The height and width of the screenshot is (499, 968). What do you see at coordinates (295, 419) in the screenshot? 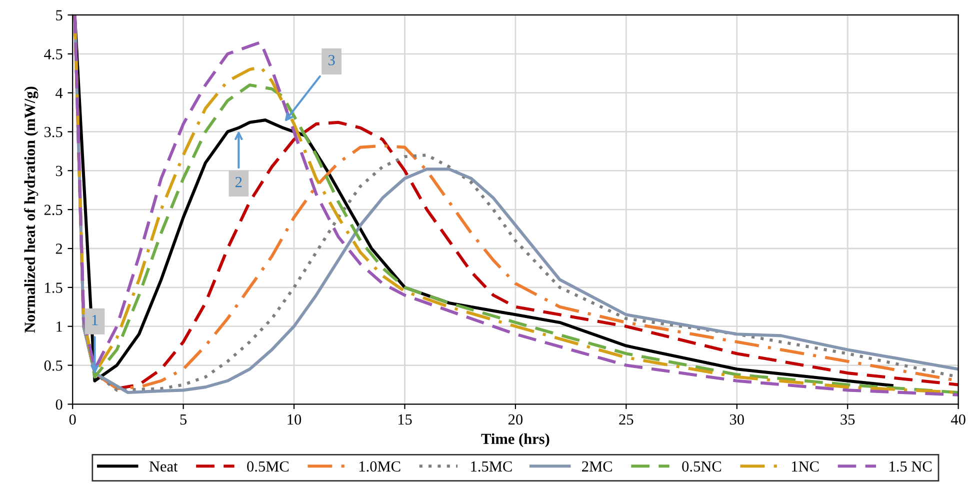
I see `x-tick-label: 10` at bounding box center [295, 419].